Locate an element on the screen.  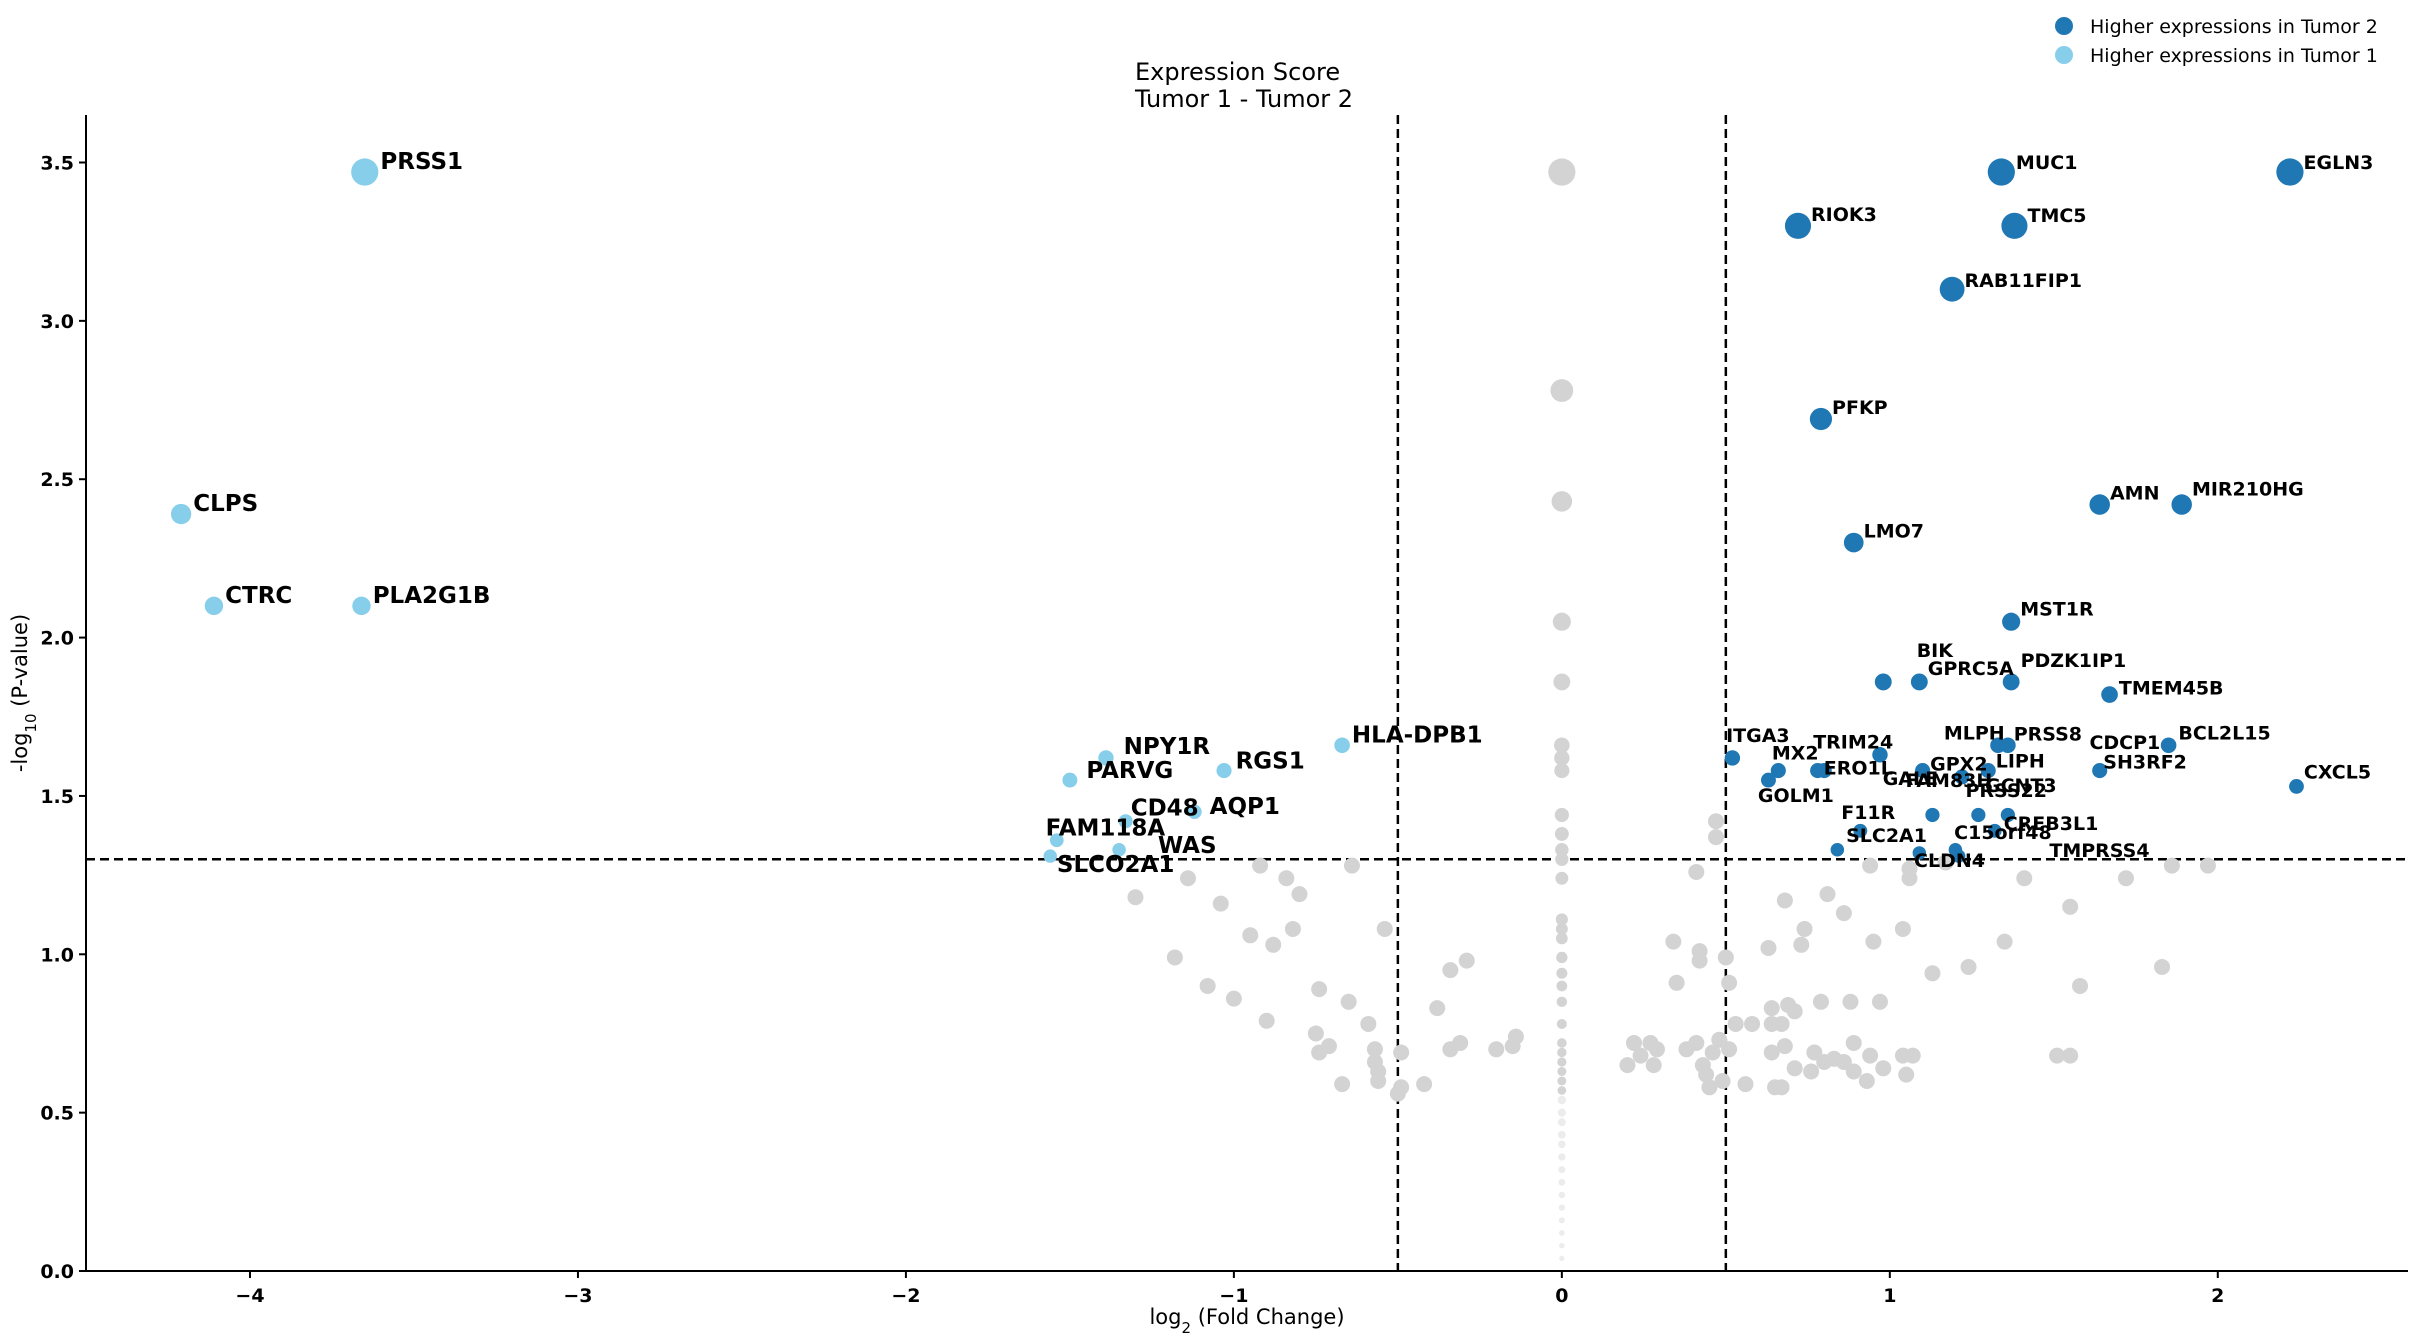
chart-title-line-2: Tumor 1 - Tumor 2 is located at coordinates (1243, 99).